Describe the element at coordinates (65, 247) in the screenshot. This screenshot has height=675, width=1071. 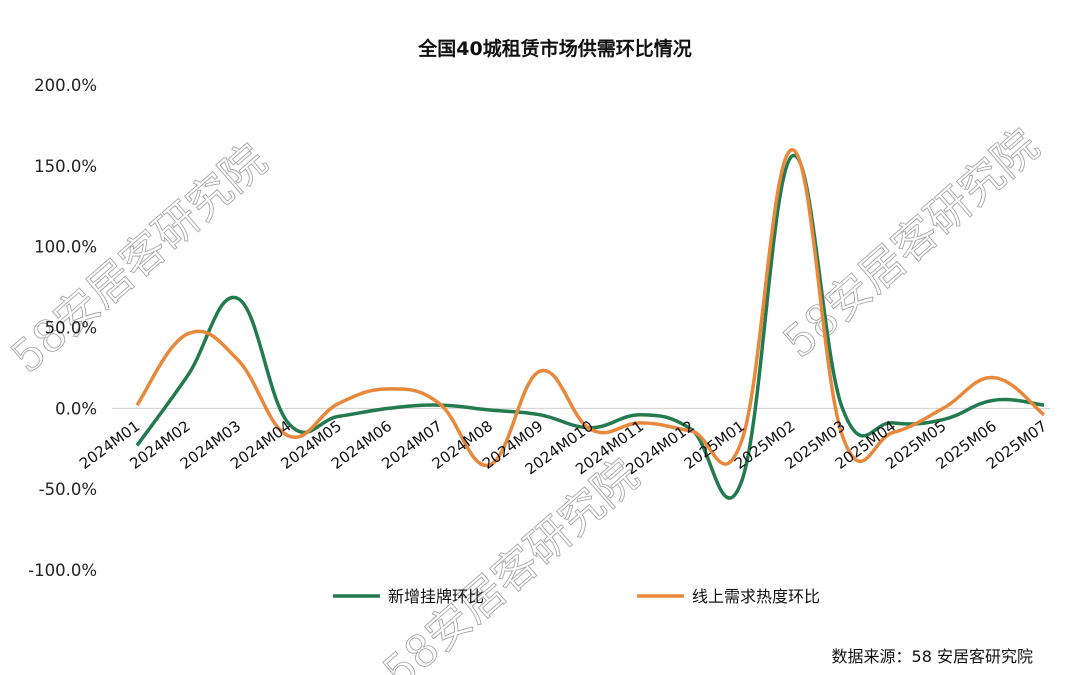
I see `y-tick-label: 100.0%` at that location.